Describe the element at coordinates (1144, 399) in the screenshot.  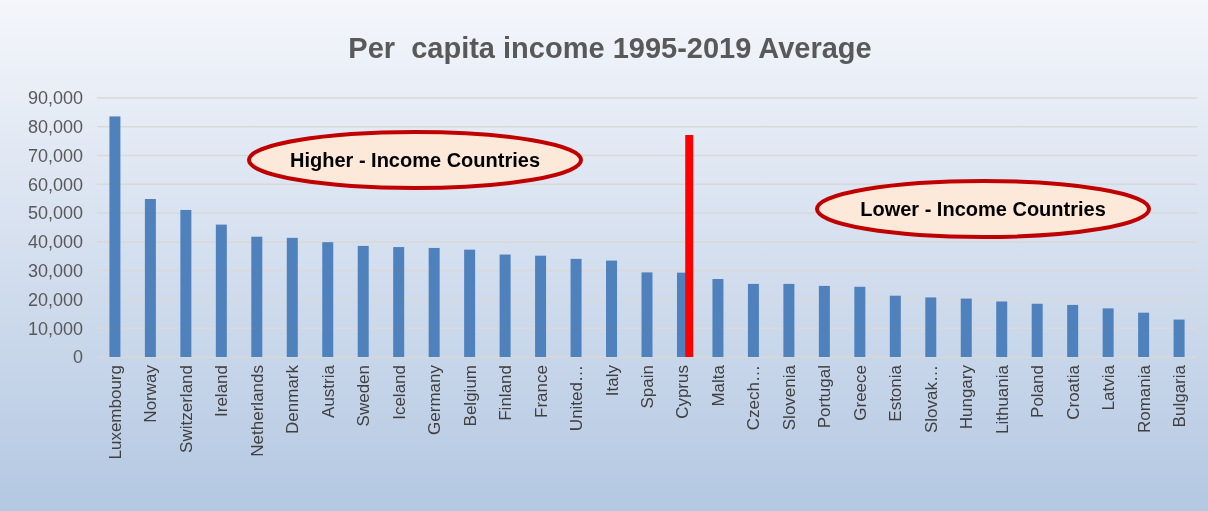
I see `x-tick-label: Romania` at that location.